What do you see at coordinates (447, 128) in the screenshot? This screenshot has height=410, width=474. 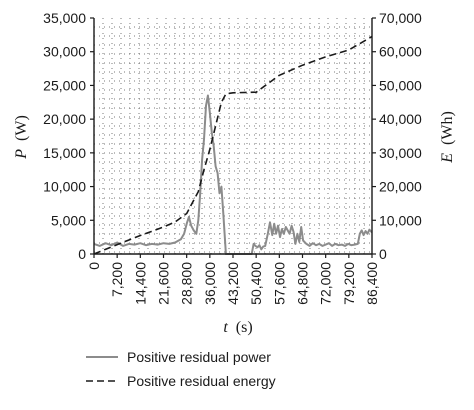 I see `y-axis-right-unit: (Wh)` at bounding box center [447, 128].